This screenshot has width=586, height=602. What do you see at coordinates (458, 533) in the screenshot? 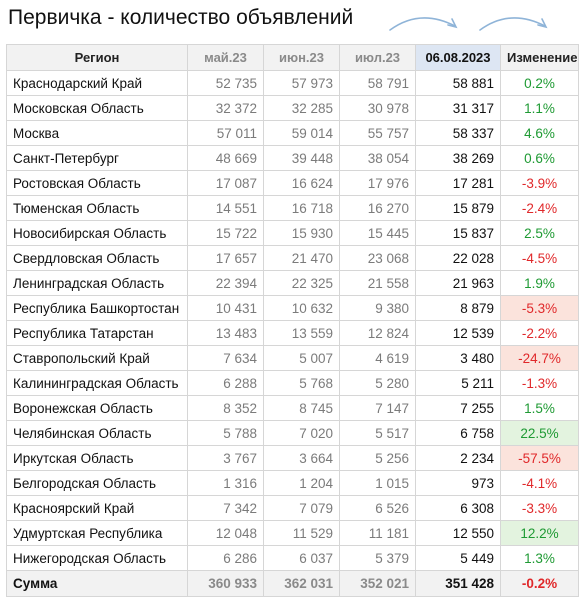
I see `current-value-cell: 12 550` at bounding box center [458, 533].